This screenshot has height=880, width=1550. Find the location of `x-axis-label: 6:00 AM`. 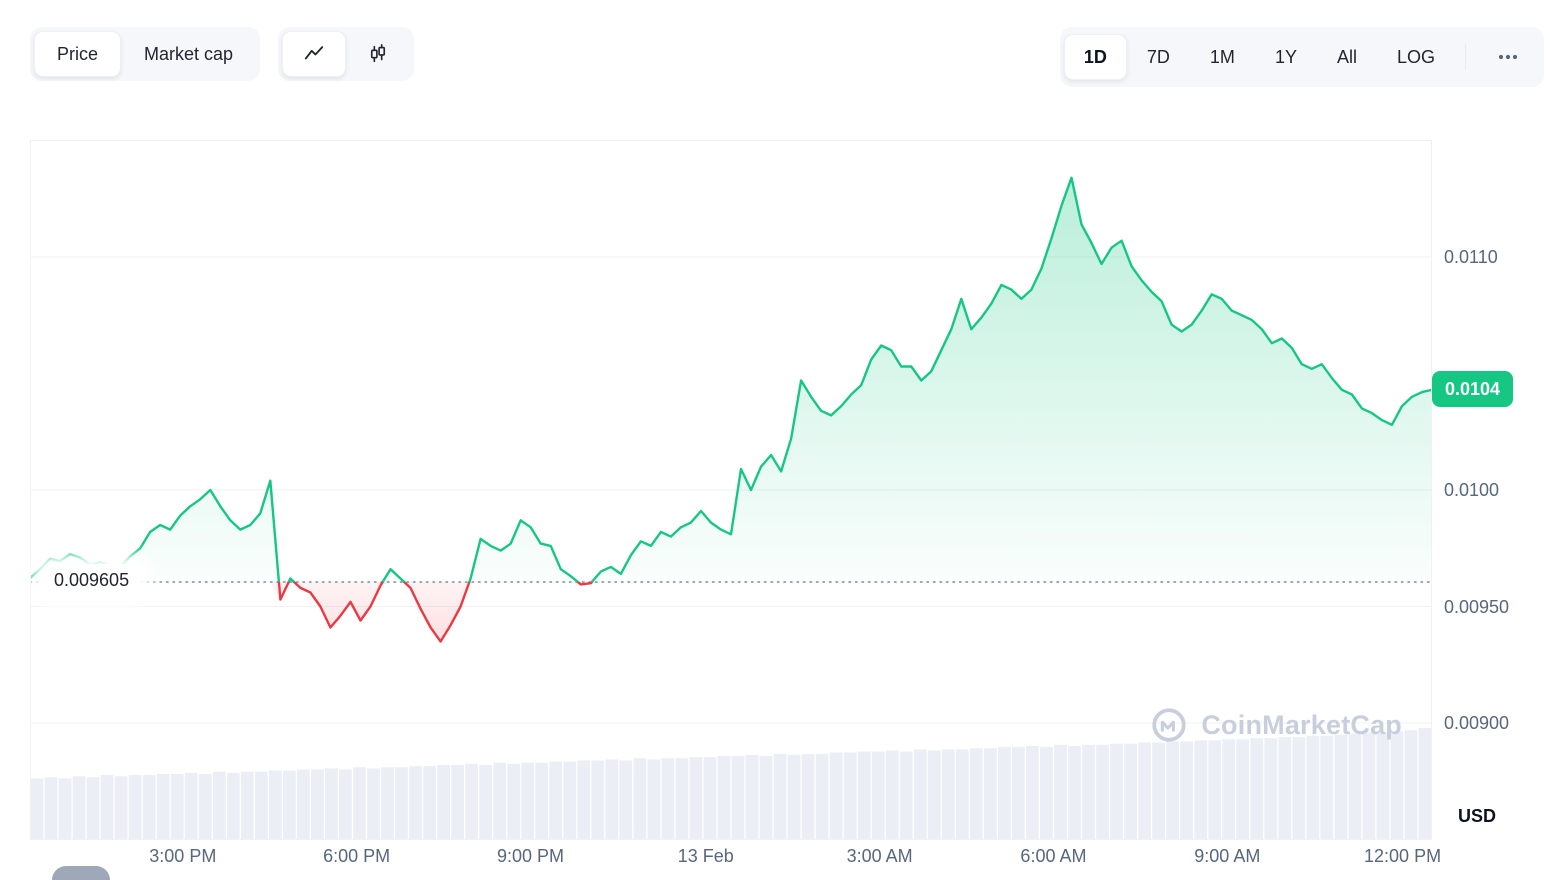

x-axis-label: 6:00 AM is located at coordinates (1053, 856).